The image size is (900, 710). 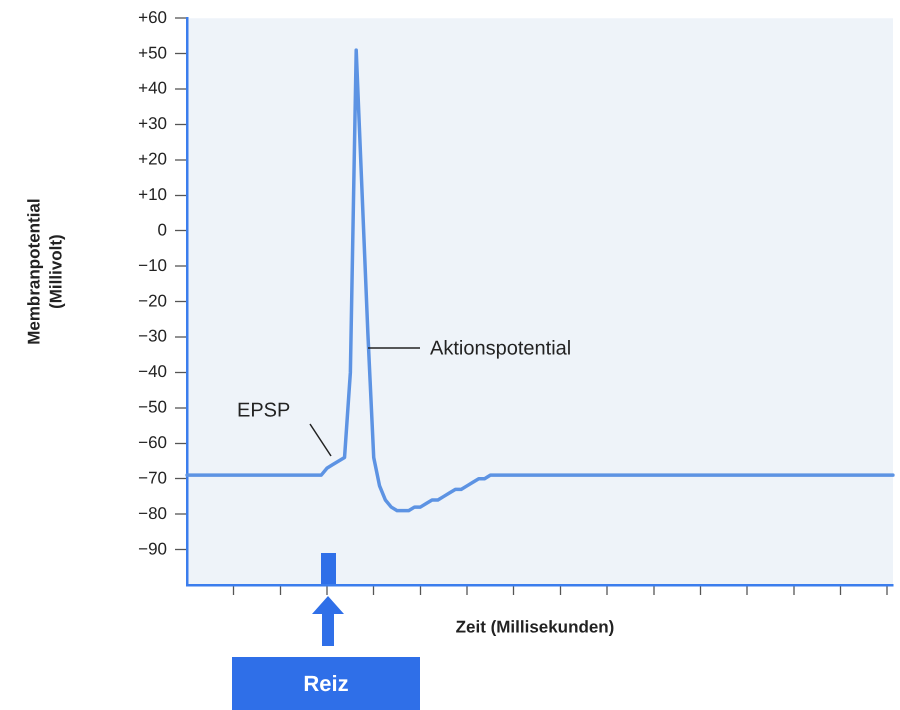 I want to click on y-tick-label: +10, so click(x=152, y=194).